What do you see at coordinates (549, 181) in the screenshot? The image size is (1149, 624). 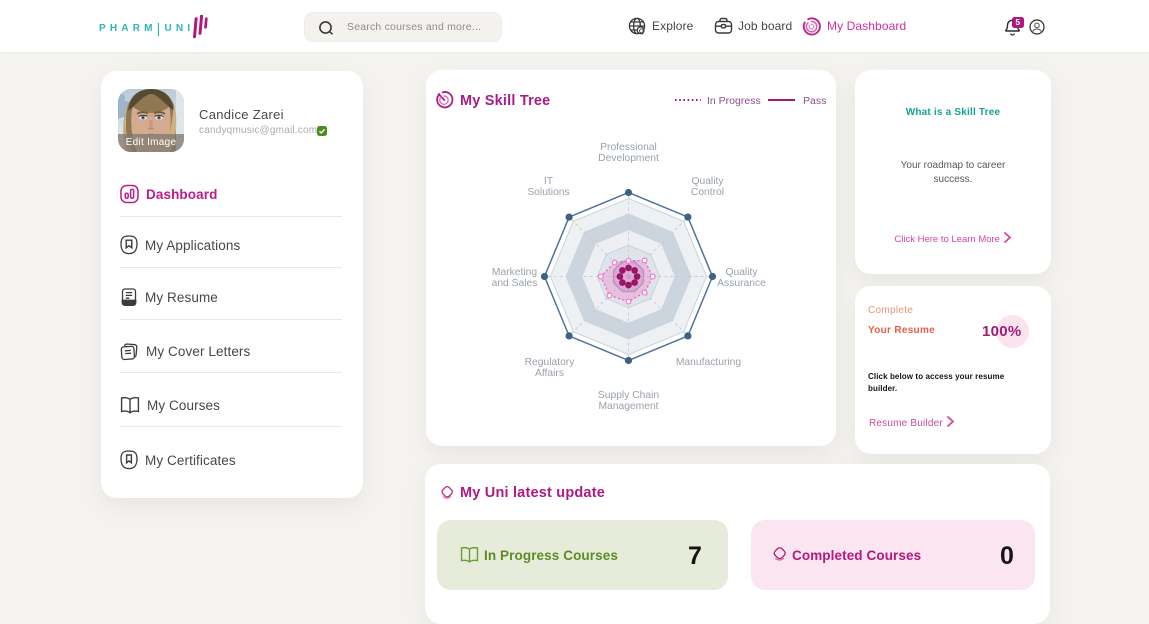 I see `svg-text: IT` at bounding box center [549, 181].